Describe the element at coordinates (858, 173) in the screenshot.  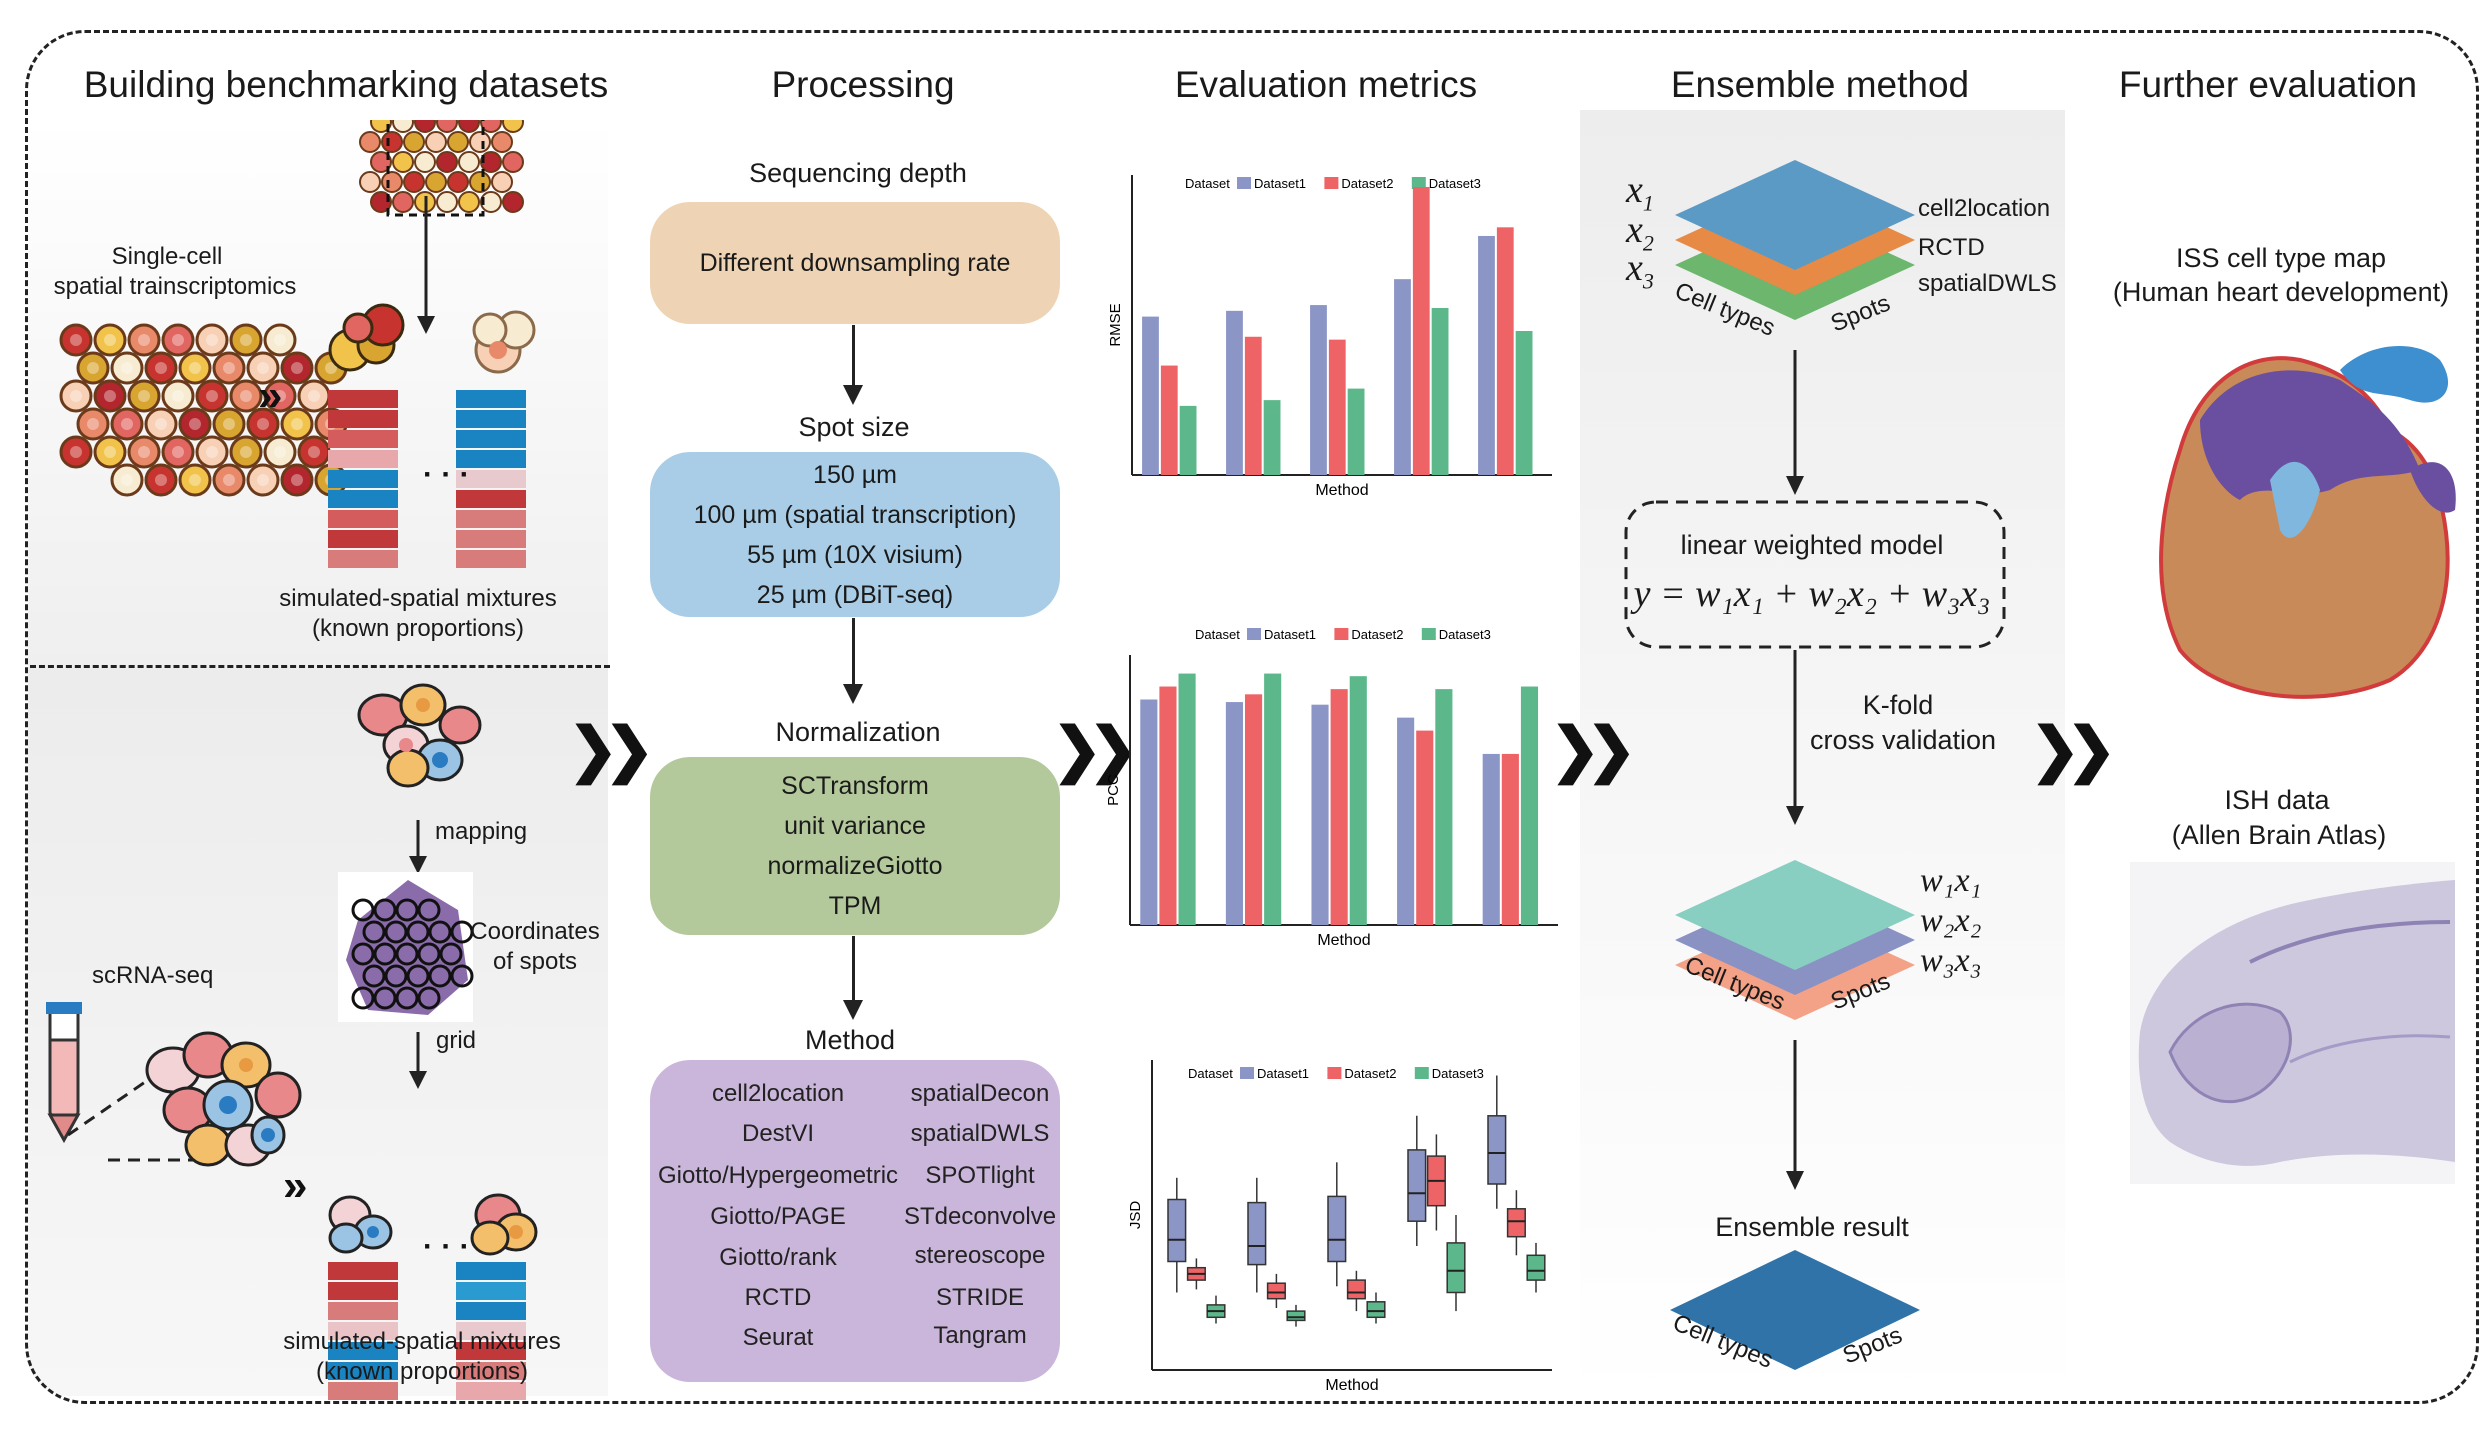
I see `seq-depth-title: Sequencing depth` at that location.